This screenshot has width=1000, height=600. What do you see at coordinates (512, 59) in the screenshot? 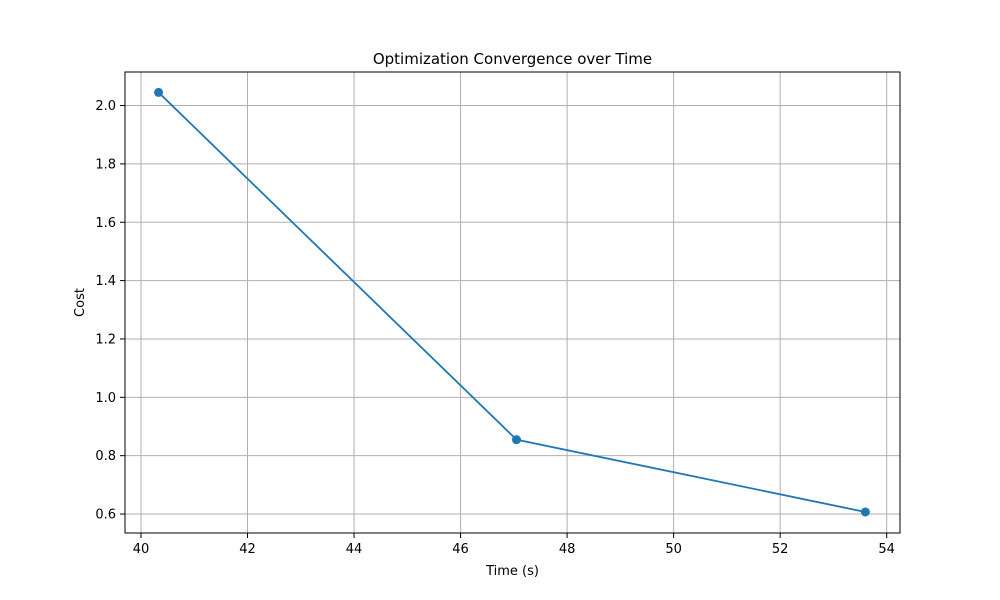
I see `chart-title: Optimization Convergence over Time` at bounding box center [512, 59].